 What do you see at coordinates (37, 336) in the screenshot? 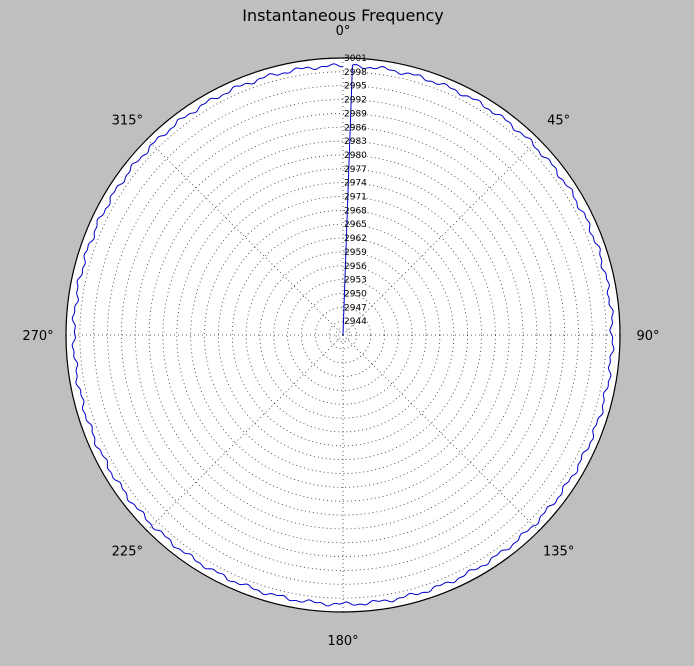
I see `theta-tick-label: 270°` at bounding box center [37, 336].